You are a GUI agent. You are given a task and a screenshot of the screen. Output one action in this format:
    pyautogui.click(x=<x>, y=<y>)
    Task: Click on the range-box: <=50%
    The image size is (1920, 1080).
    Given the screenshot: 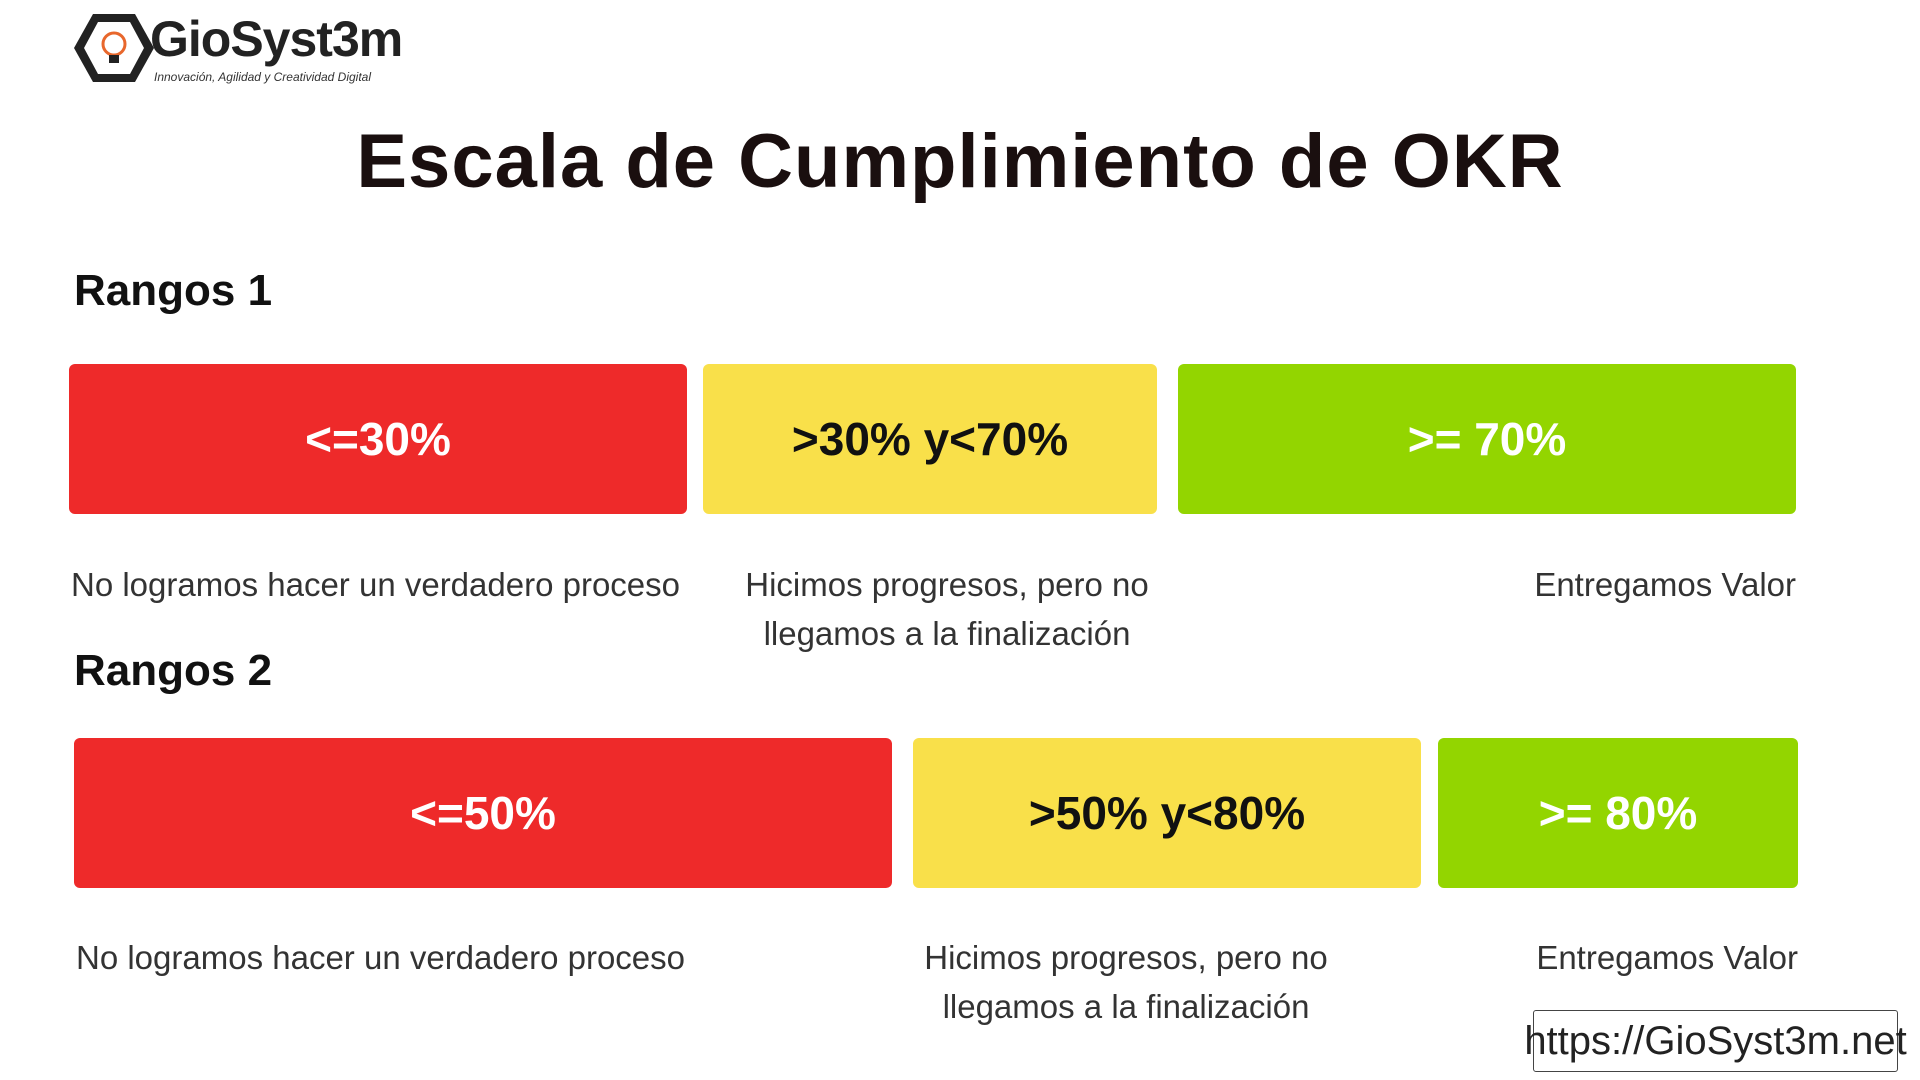 What is the action you would take?
    pyautogui.click(x=483, y=813)
    